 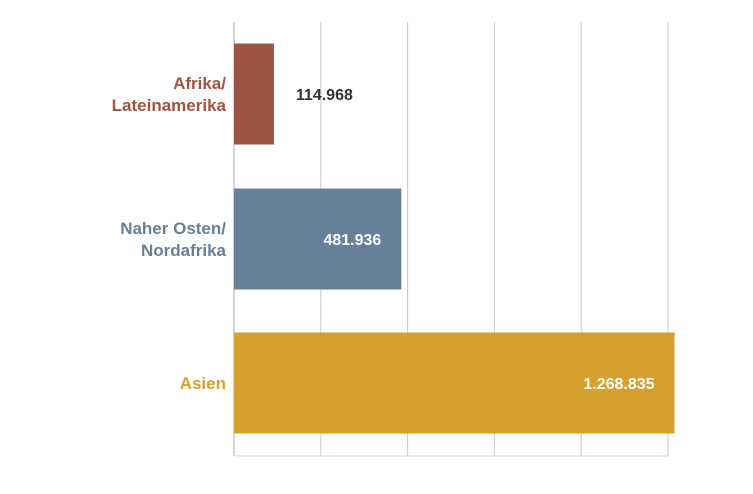 I want to click on category-label: Afrika/Lateinamerika, so click(x=169, y=94).